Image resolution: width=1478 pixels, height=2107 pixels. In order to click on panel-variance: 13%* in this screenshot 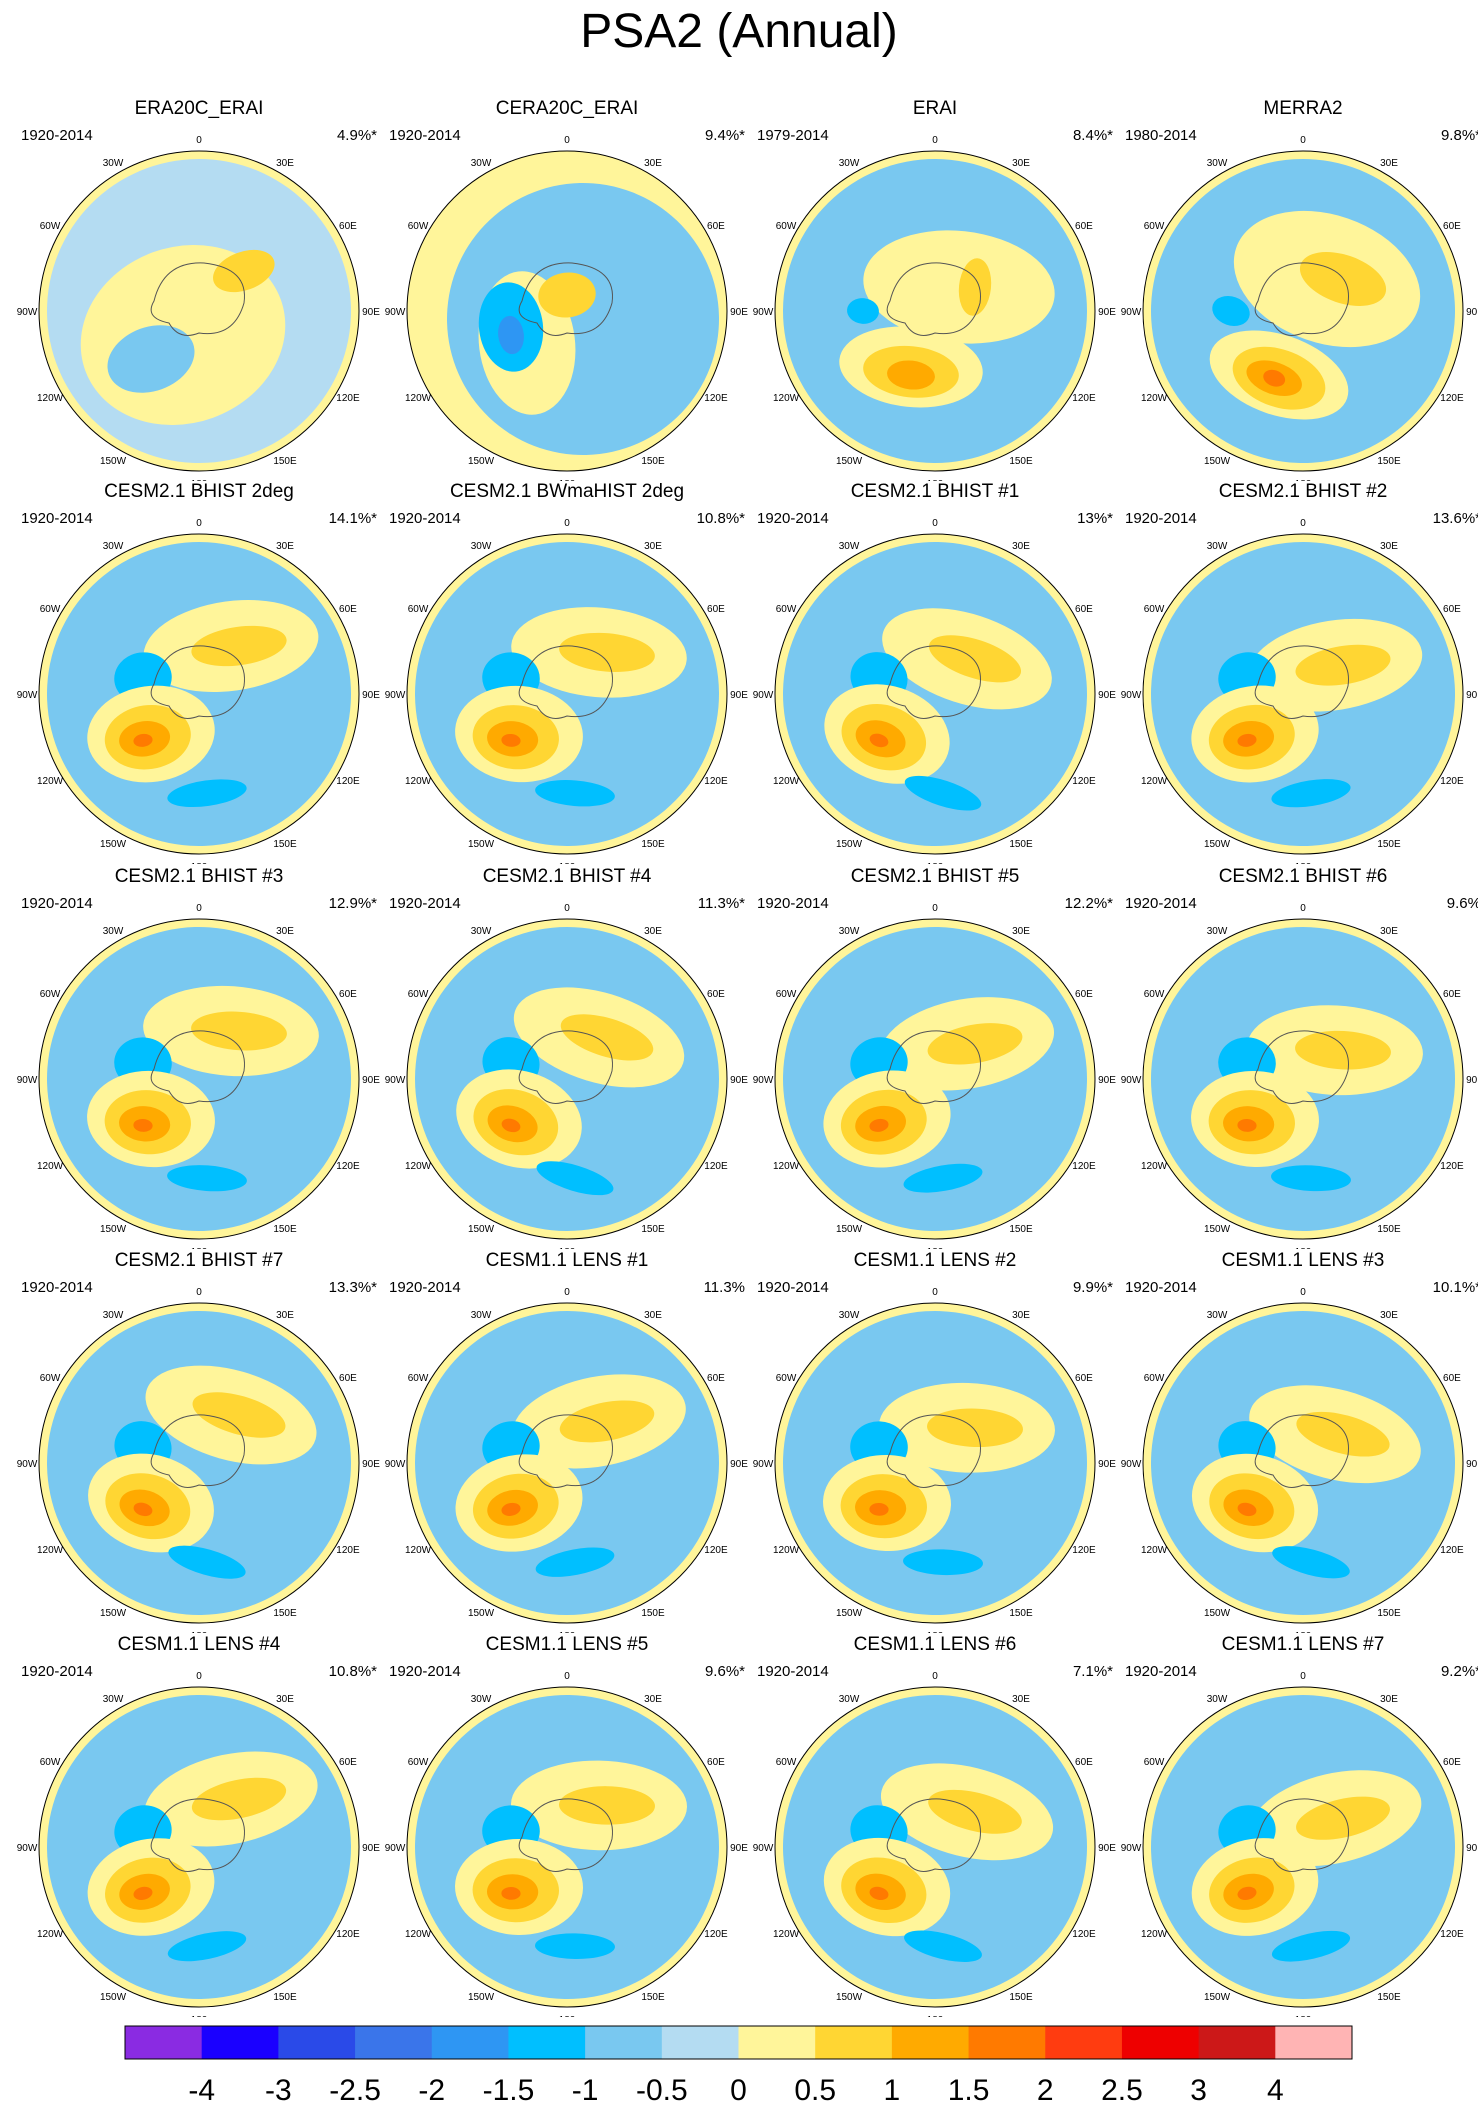, I will do `click(1095, 518)`.